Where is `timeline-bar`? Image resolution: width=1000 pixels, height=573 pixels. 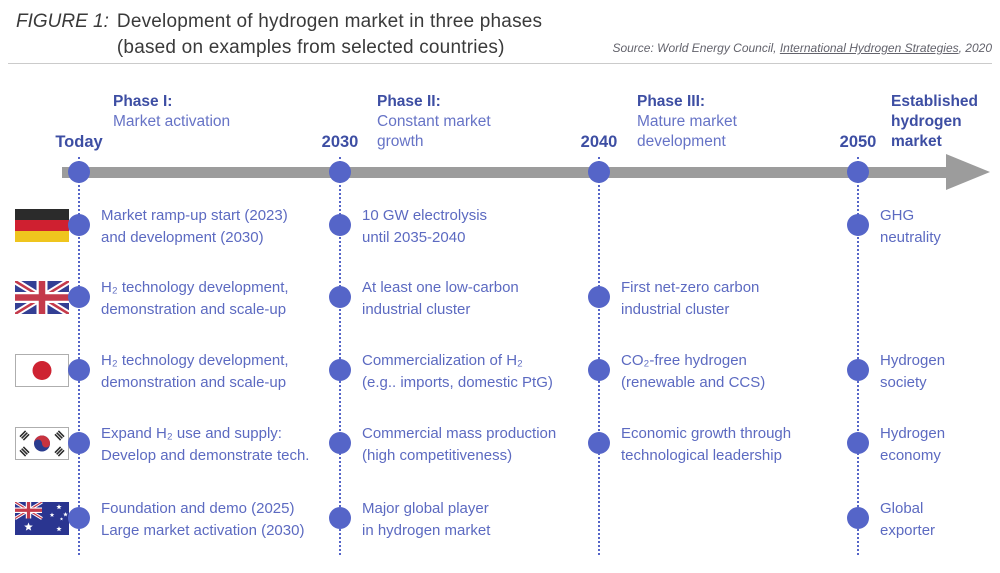
timeline-bar is located at coordinates (505, 172).